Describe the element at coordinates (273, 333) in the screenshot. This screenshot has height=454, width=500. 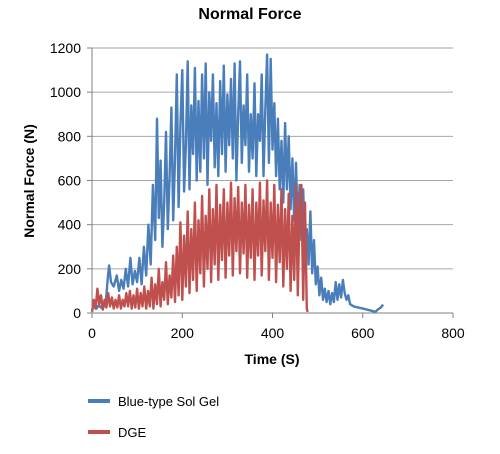
I see `x-tick-label-400: 400` at that location.